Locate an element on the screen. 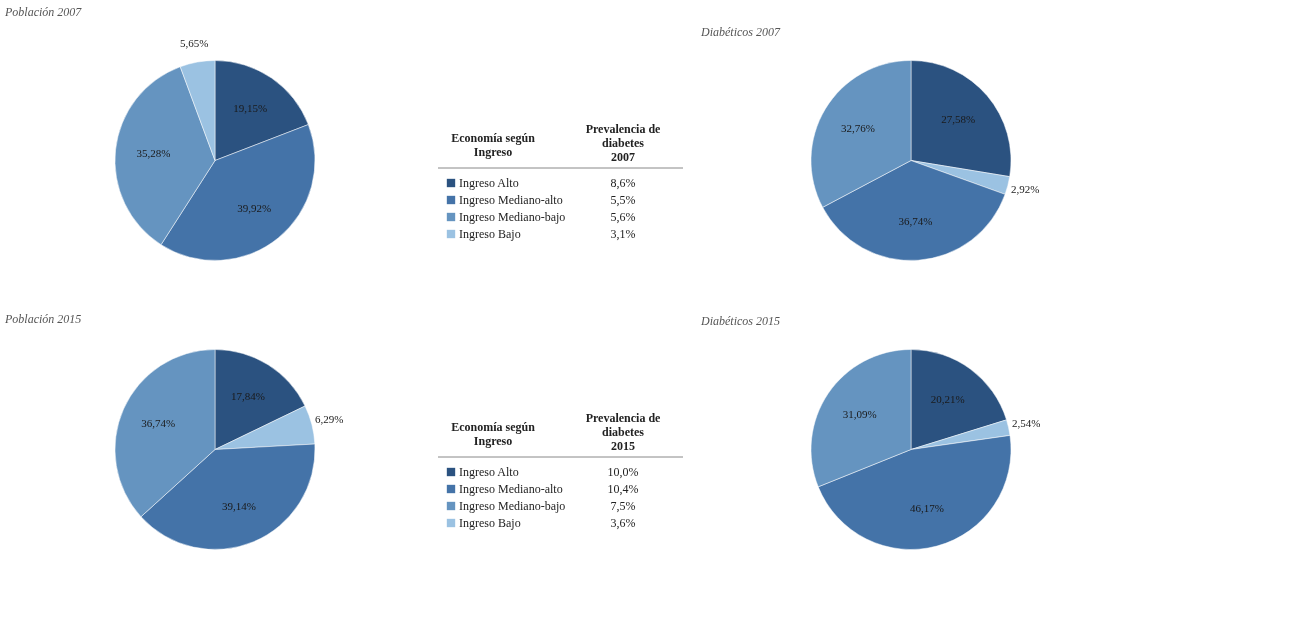 The height and width of the screenshot is (618, 1299). text: 3,1% is located at coordinates (623, 234).